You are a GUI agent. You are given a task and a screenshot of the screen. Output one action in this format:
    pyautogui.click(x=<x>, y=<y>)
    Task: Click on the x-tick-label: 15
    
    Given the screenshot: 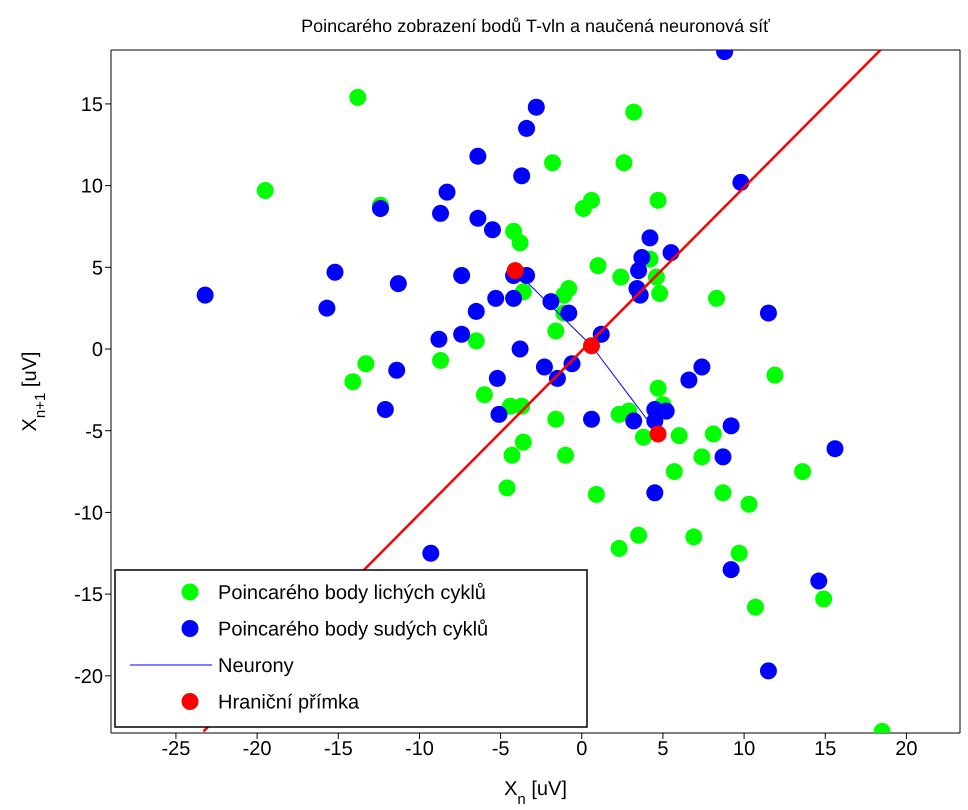 What is the action you would take?
    pyautogui.click(x=825, y=749)
    